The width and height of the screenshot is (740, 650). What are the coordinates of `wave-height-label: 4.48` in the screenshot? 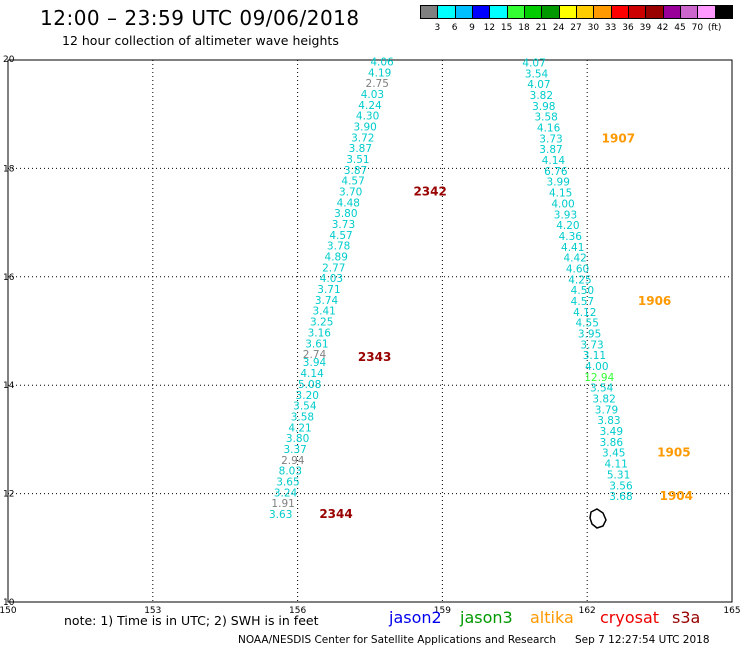 It's located at (348, 203).